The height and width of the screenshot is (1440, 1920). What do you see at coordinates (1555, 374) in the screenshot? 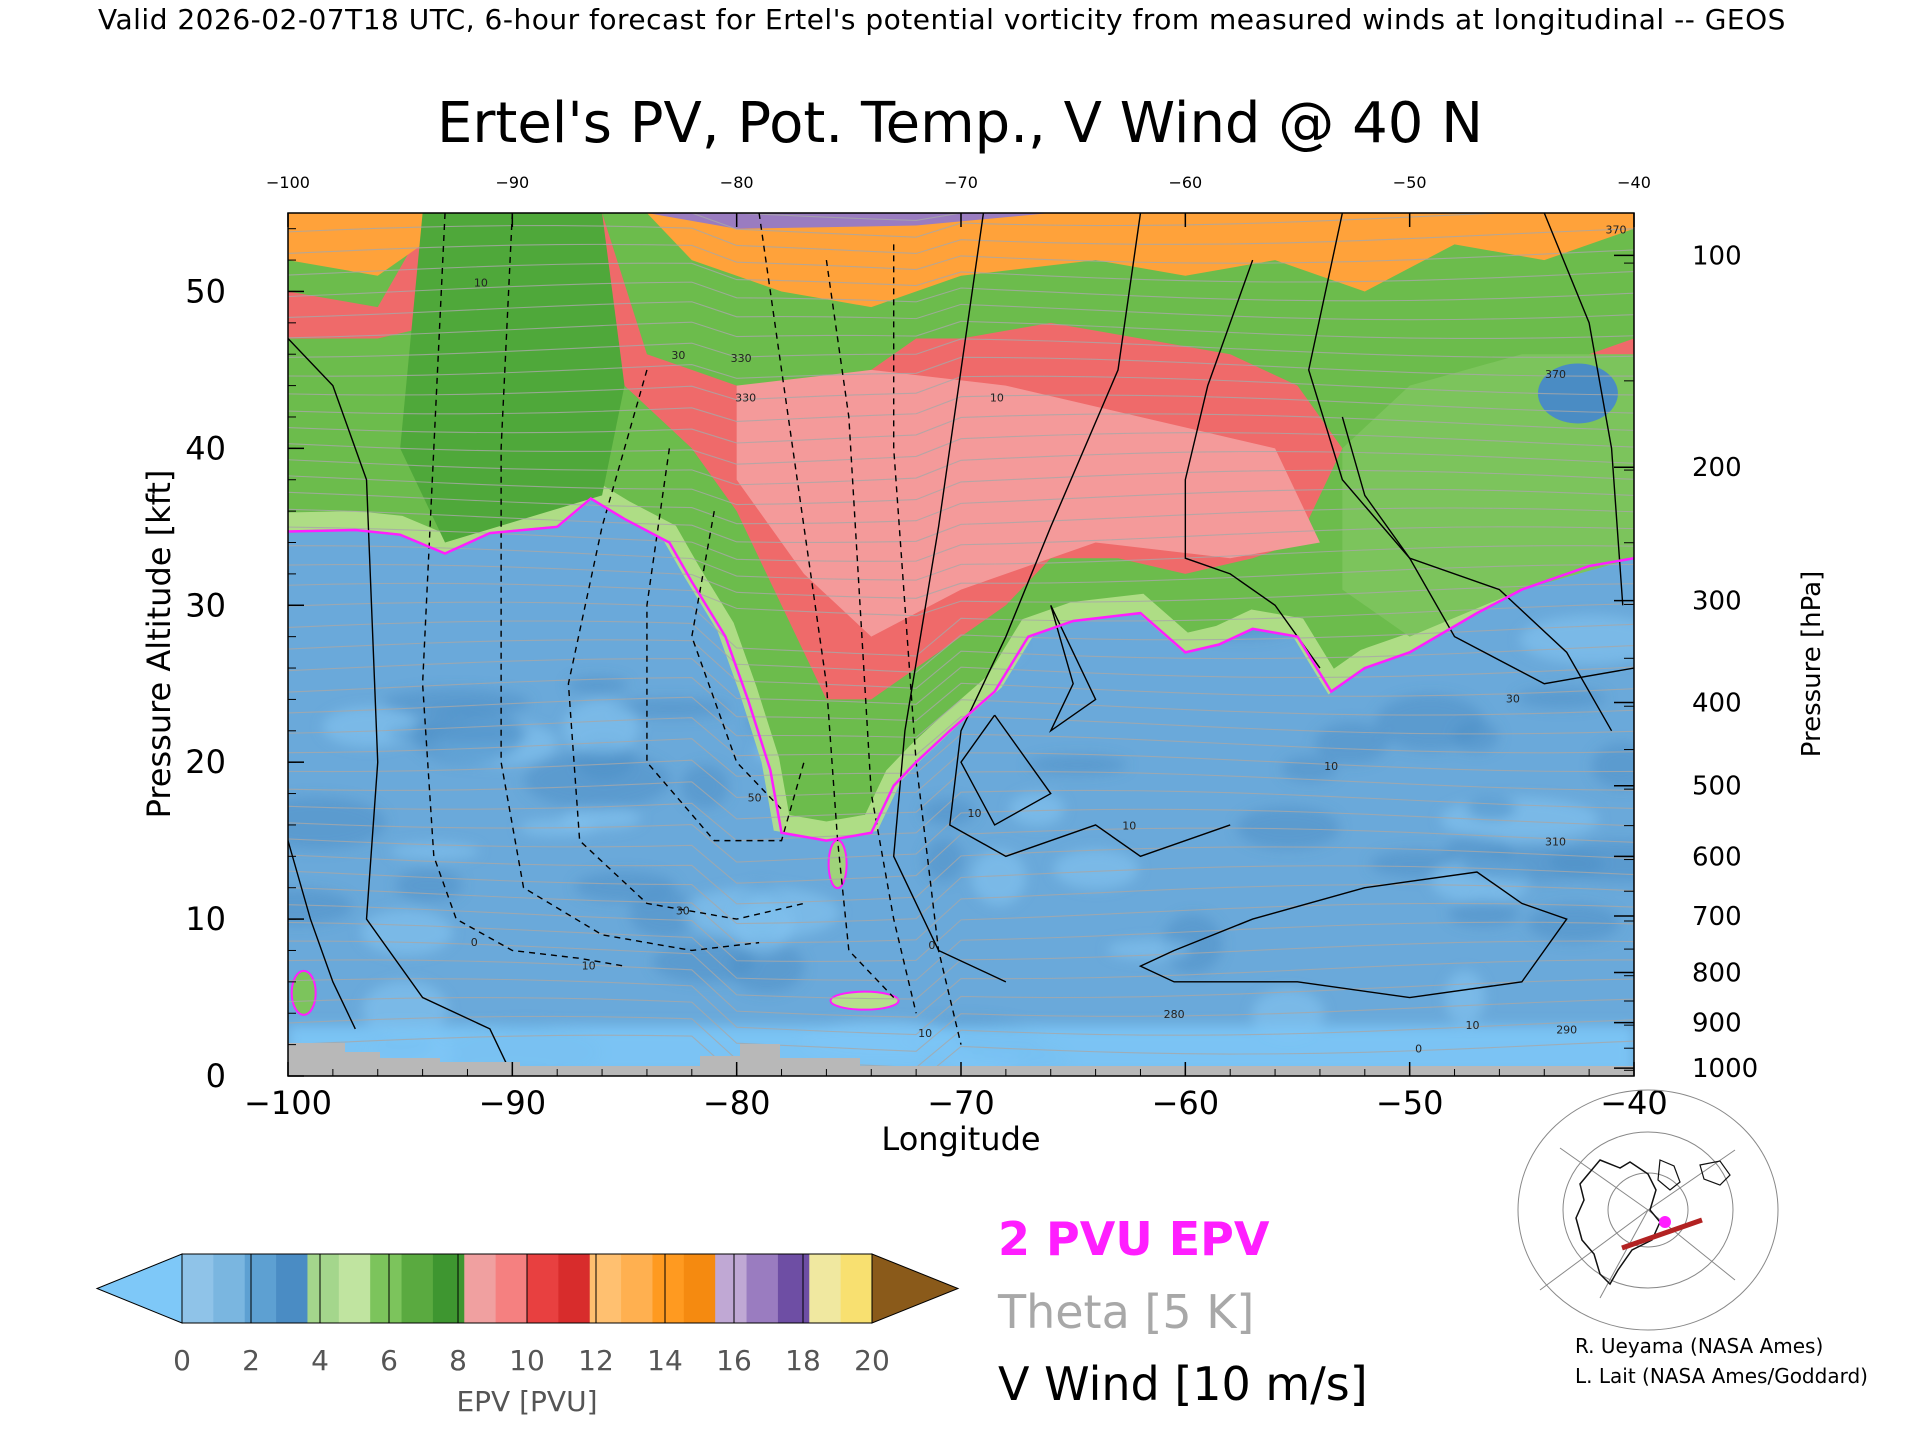
I see `contour-label: 370` at bounding box center [1555, 374].